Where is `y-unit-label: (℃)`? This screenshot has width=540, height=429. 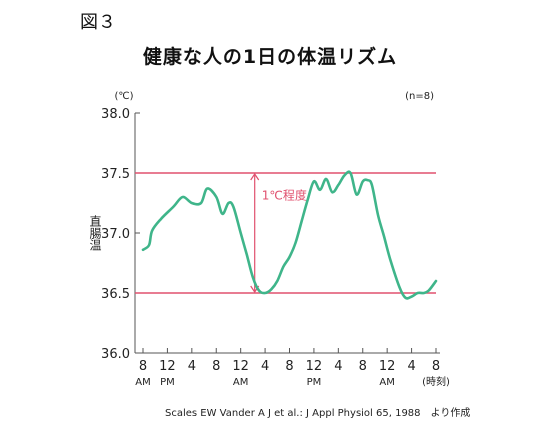 y-unit-label: (℃) is located at coordinates (123, 96).